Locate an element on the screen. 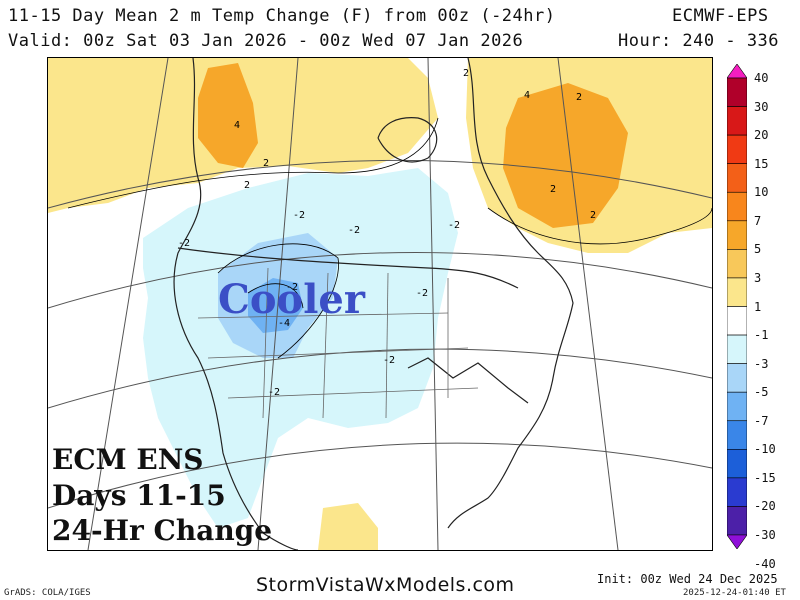 The height and width of the screenshot is (600, 800). color-scale-label: 40 is located at coordinates (761, 78).